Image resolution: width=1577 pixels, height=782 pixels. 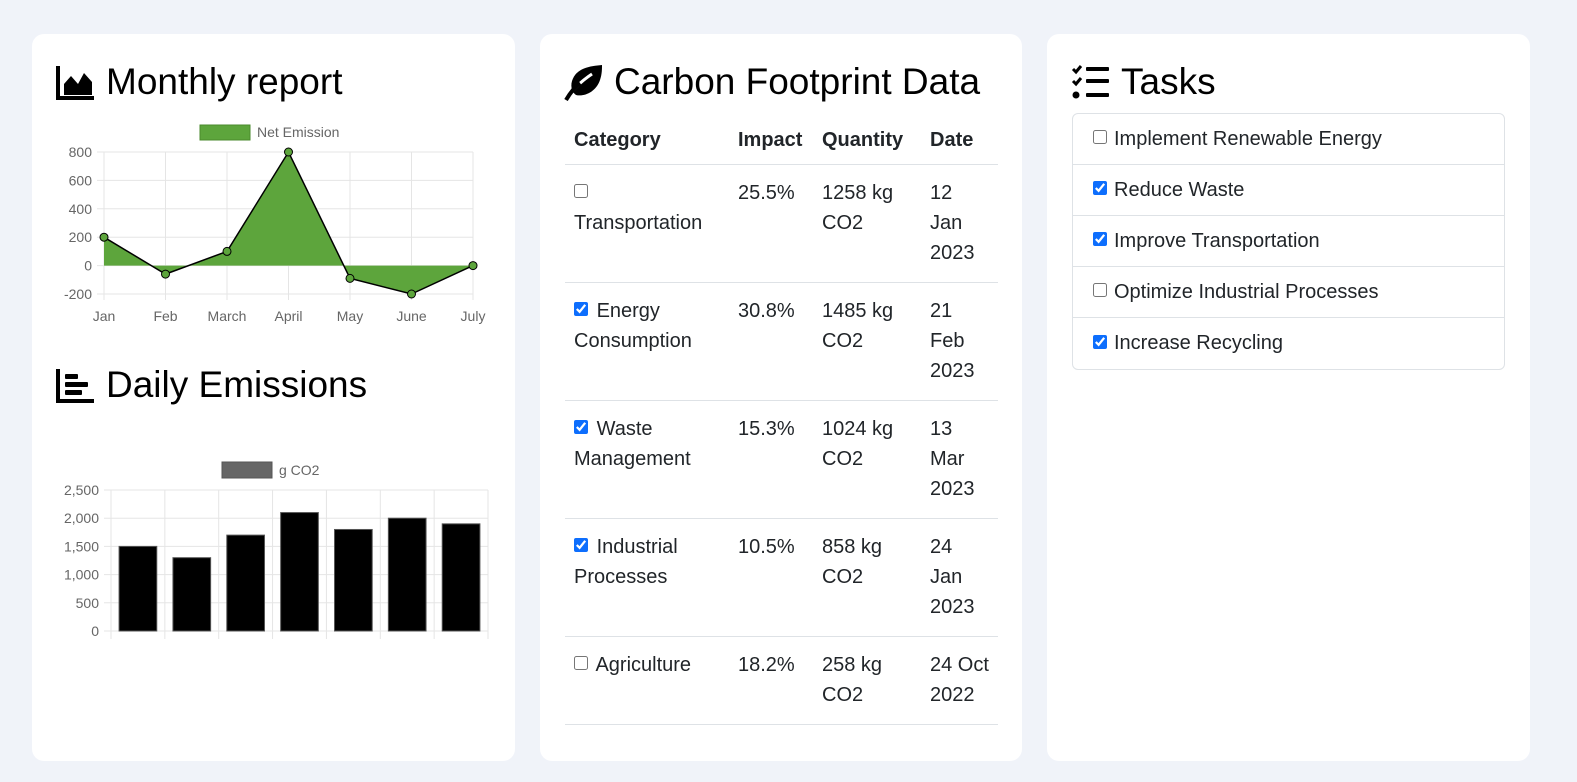 I want to click on impact-cell: 30.8%, so click(x=771, y=341).